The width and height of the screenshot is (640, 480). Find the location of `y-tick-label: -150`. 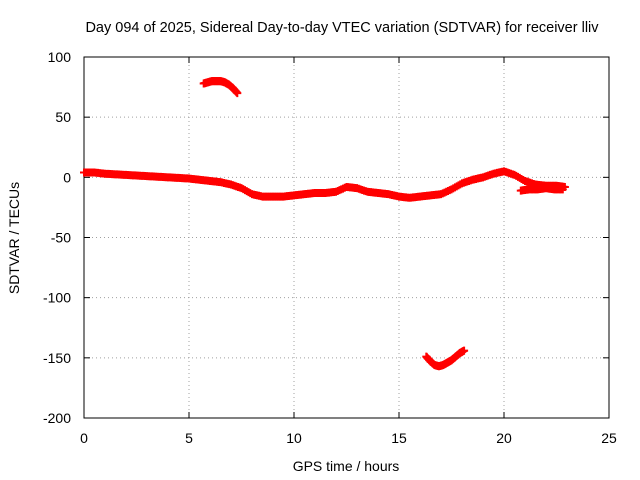

y-tick-label: -150 is located at coordinates (57, 358).